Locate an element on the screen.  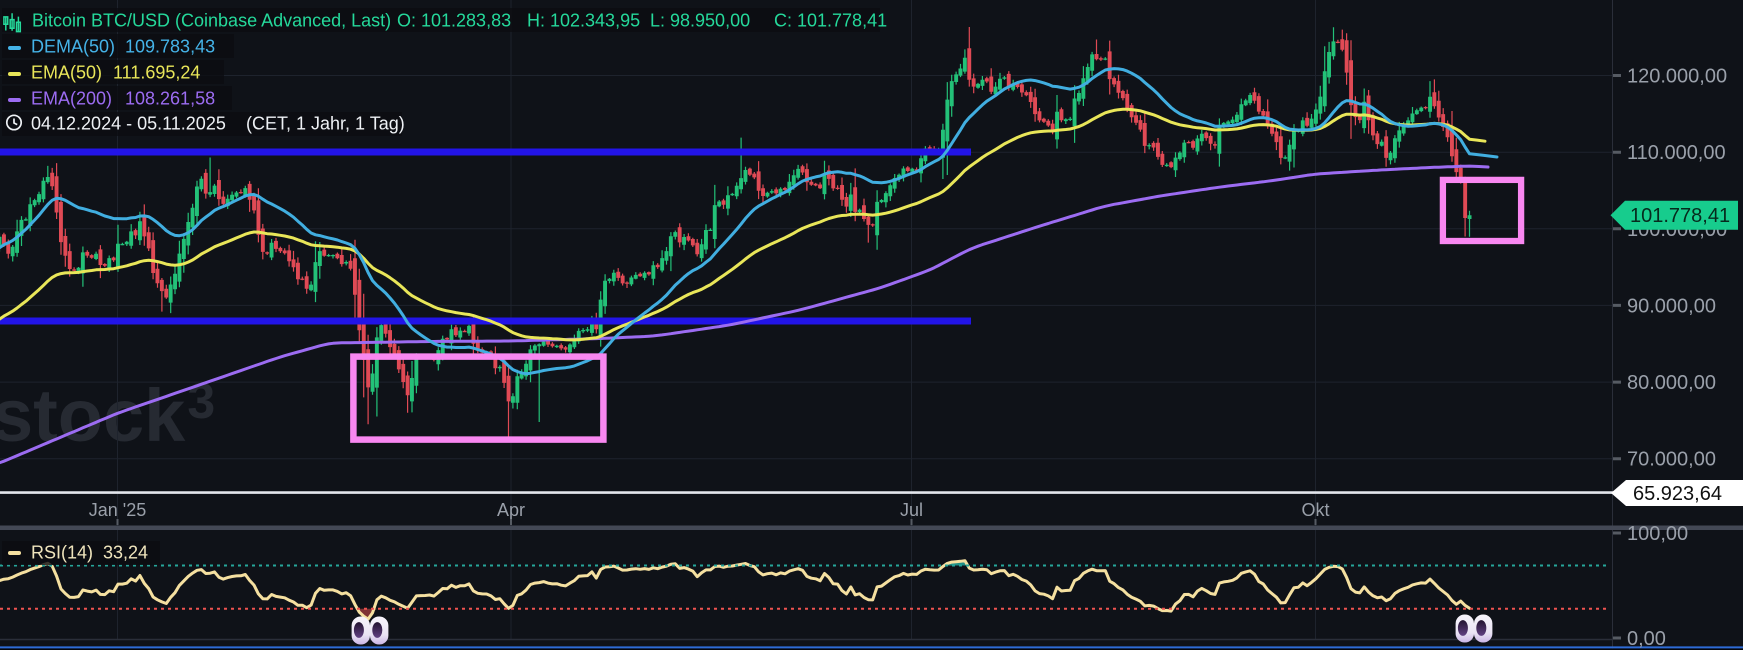
svg-text: stock3 is located at coordinates (107, 415).